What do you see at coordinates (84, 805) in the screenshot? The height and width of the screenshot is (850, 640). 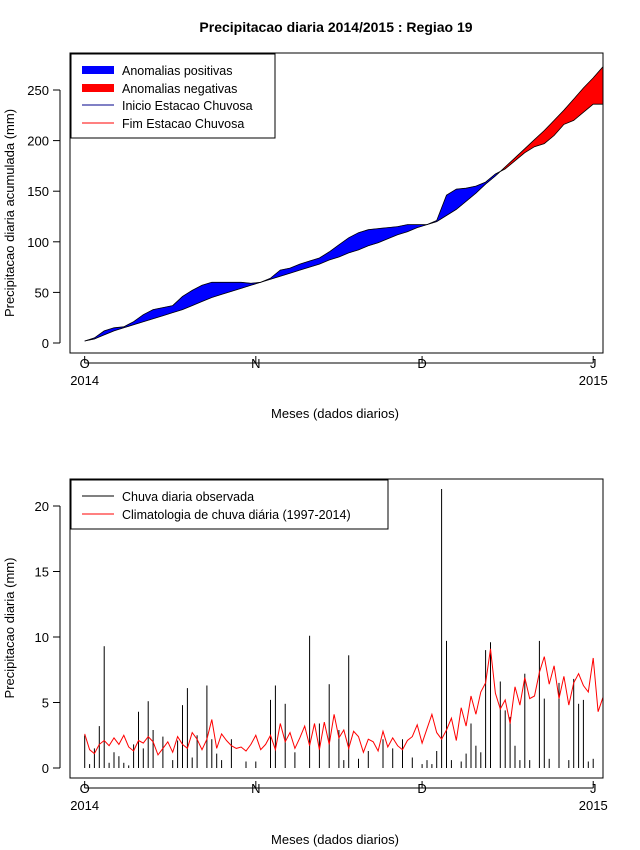 I see `daily-x-year-label-2014: 2014` at bounding box center [84, 805].